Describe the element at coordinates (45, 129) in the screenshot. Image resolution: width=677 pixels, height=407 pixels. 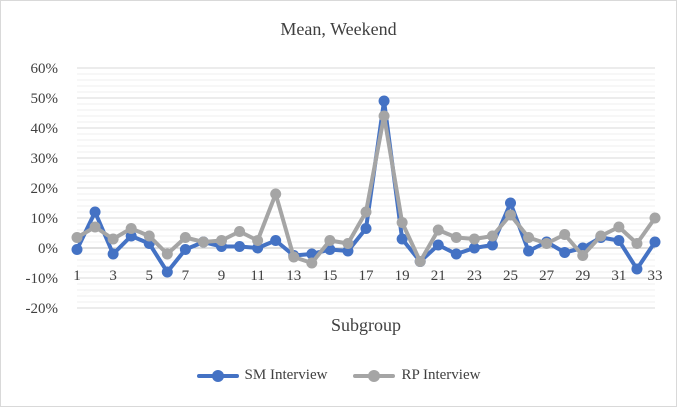
I see `y-tick-label: 40%` at that location.